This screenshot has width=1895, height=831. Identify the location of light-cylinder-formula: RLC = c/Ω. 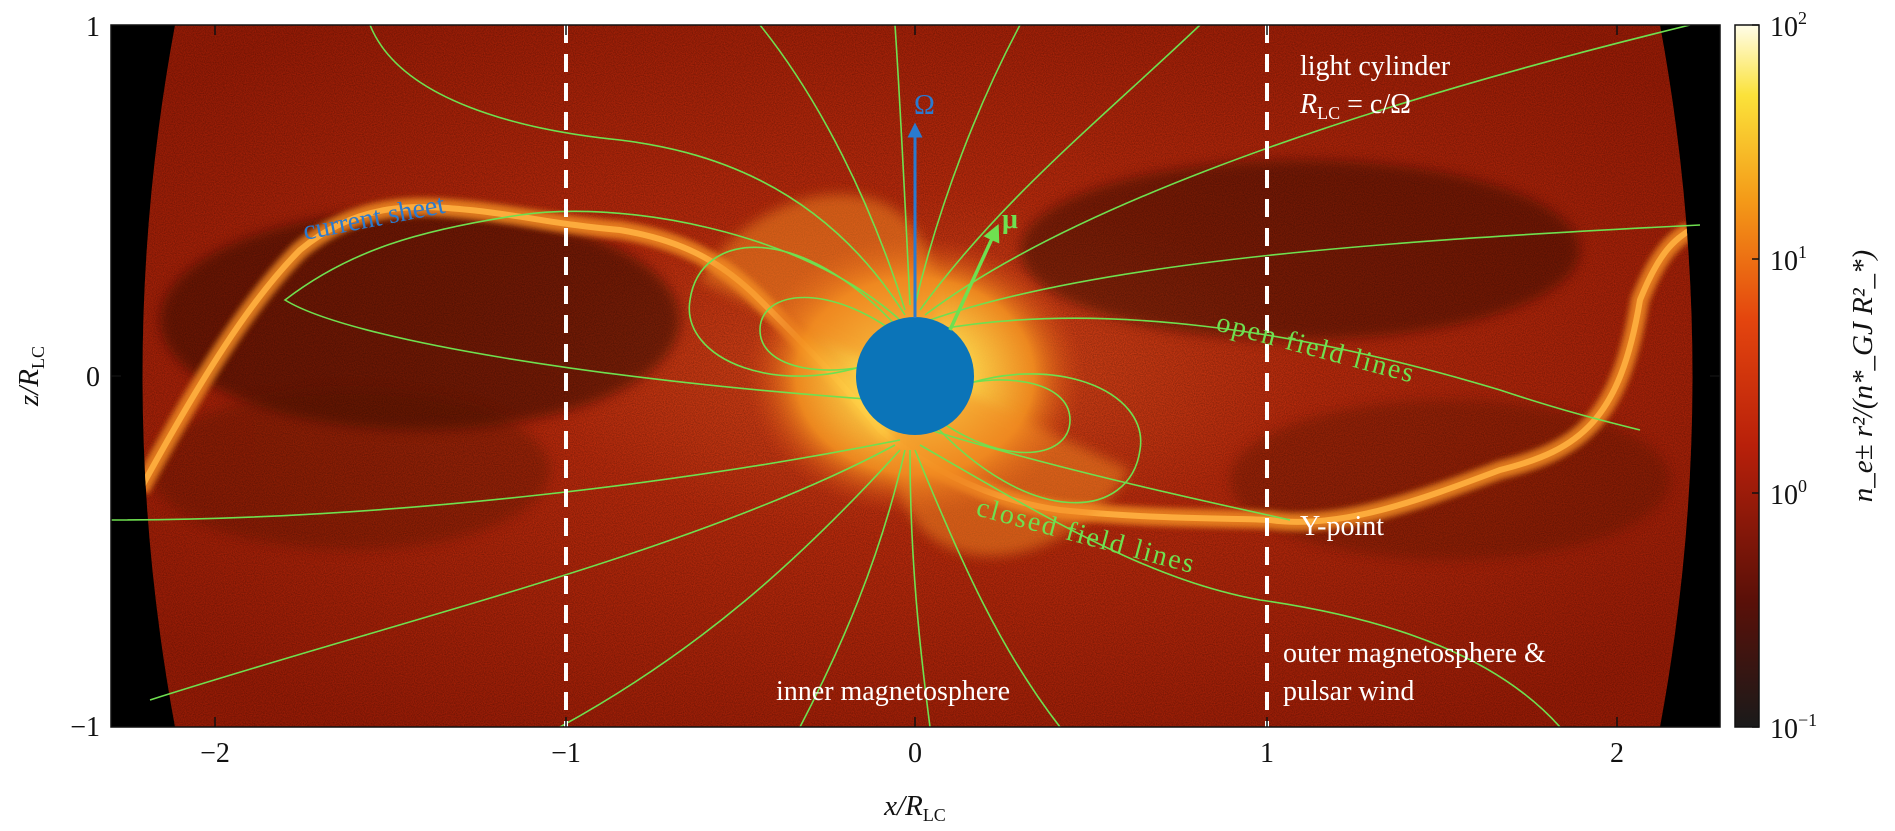
(1355, 106).